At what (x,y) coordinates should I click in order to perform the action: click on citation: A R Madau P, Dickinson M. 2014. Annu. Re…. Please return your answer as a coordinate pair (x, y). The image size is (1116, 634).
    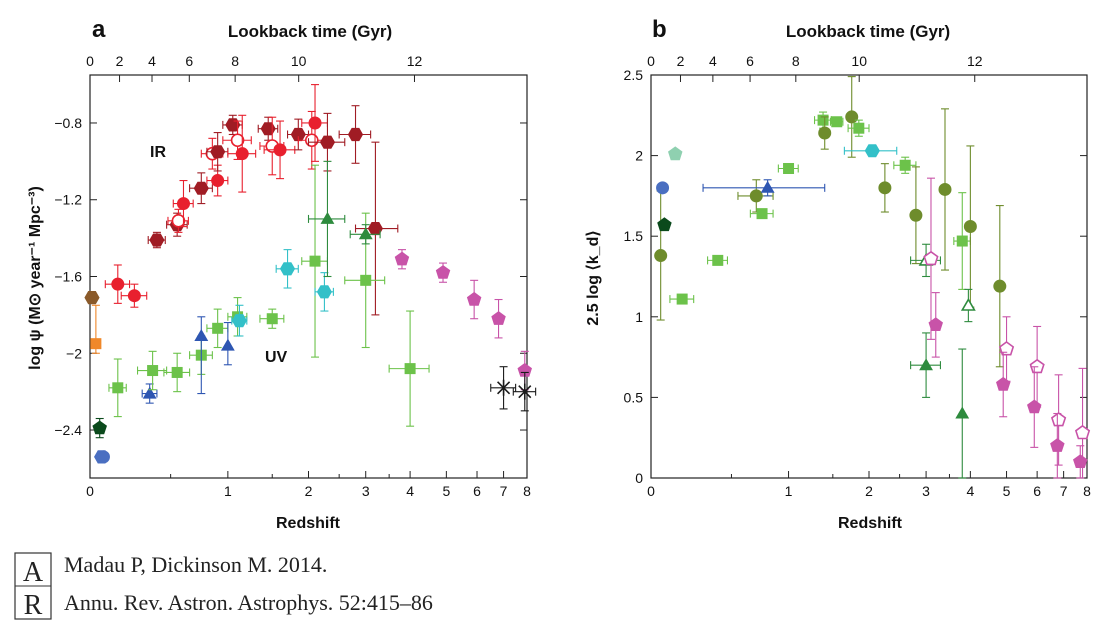
    Looking at the image, I should click on (294, 587).